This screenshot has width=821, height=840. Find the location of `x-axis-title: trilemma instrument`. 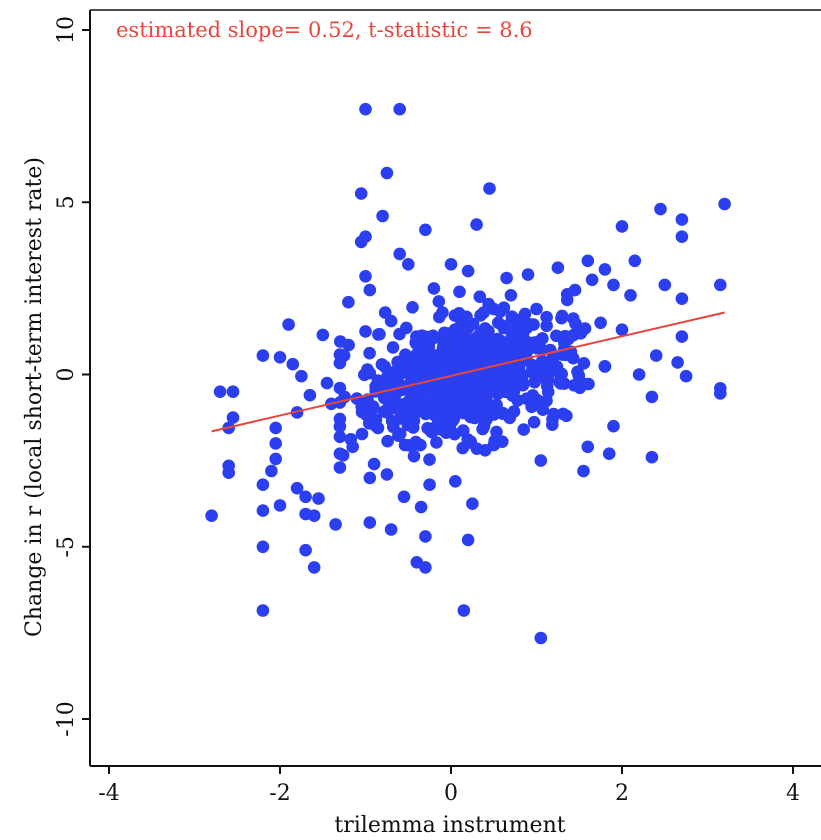

x-axis-title: trilemma instrument is located at coordinates (449, 825).